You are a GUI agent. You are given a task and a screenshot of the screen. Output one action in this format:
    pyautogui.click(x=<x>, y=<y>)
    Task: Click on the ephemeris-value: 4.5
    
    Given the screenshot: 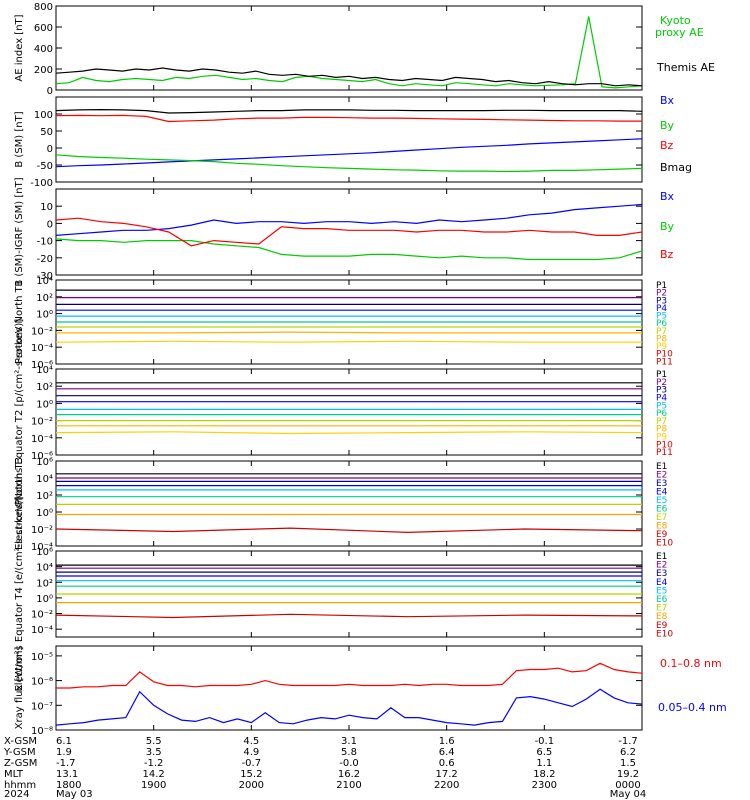 What is the action you would take?
    pyautogui.click(x=251, y=741)
    